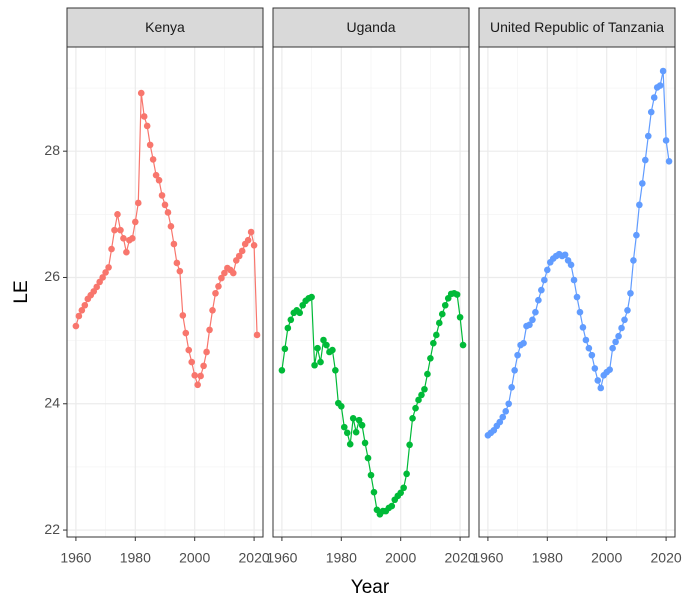 Image resolution: width=692 pixels, height=603 pixels. What do you see at coordinates (547, 558) in the screenshot?
I see `x-tick-label: 1980` at bounding box center [547, 558].